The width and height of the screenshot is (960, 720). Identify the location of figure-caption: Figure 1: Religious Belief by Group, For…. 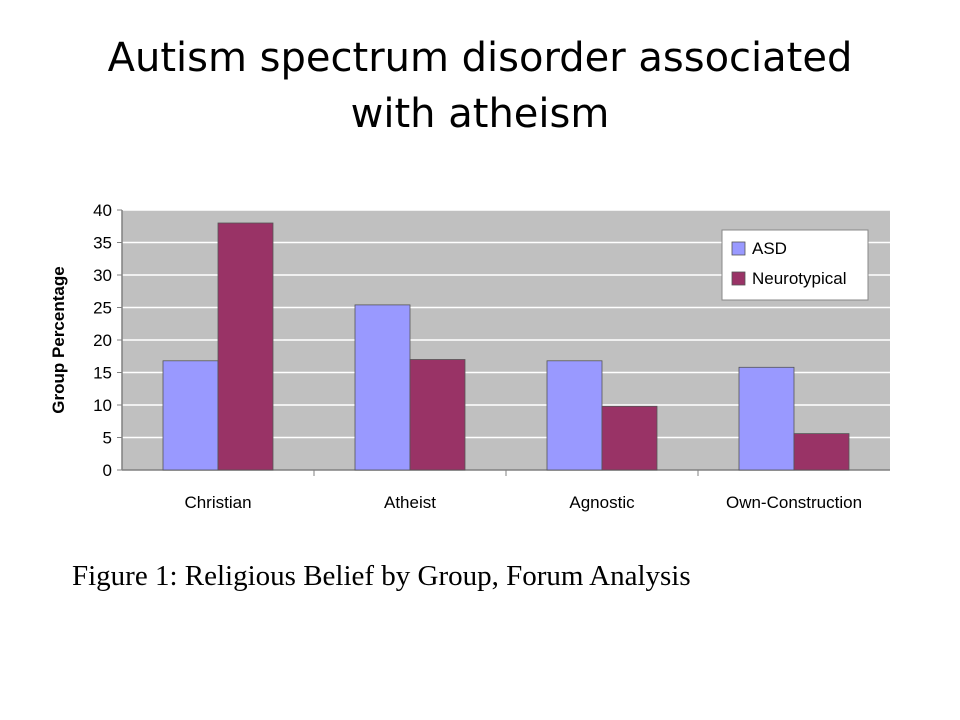
(381, 576).